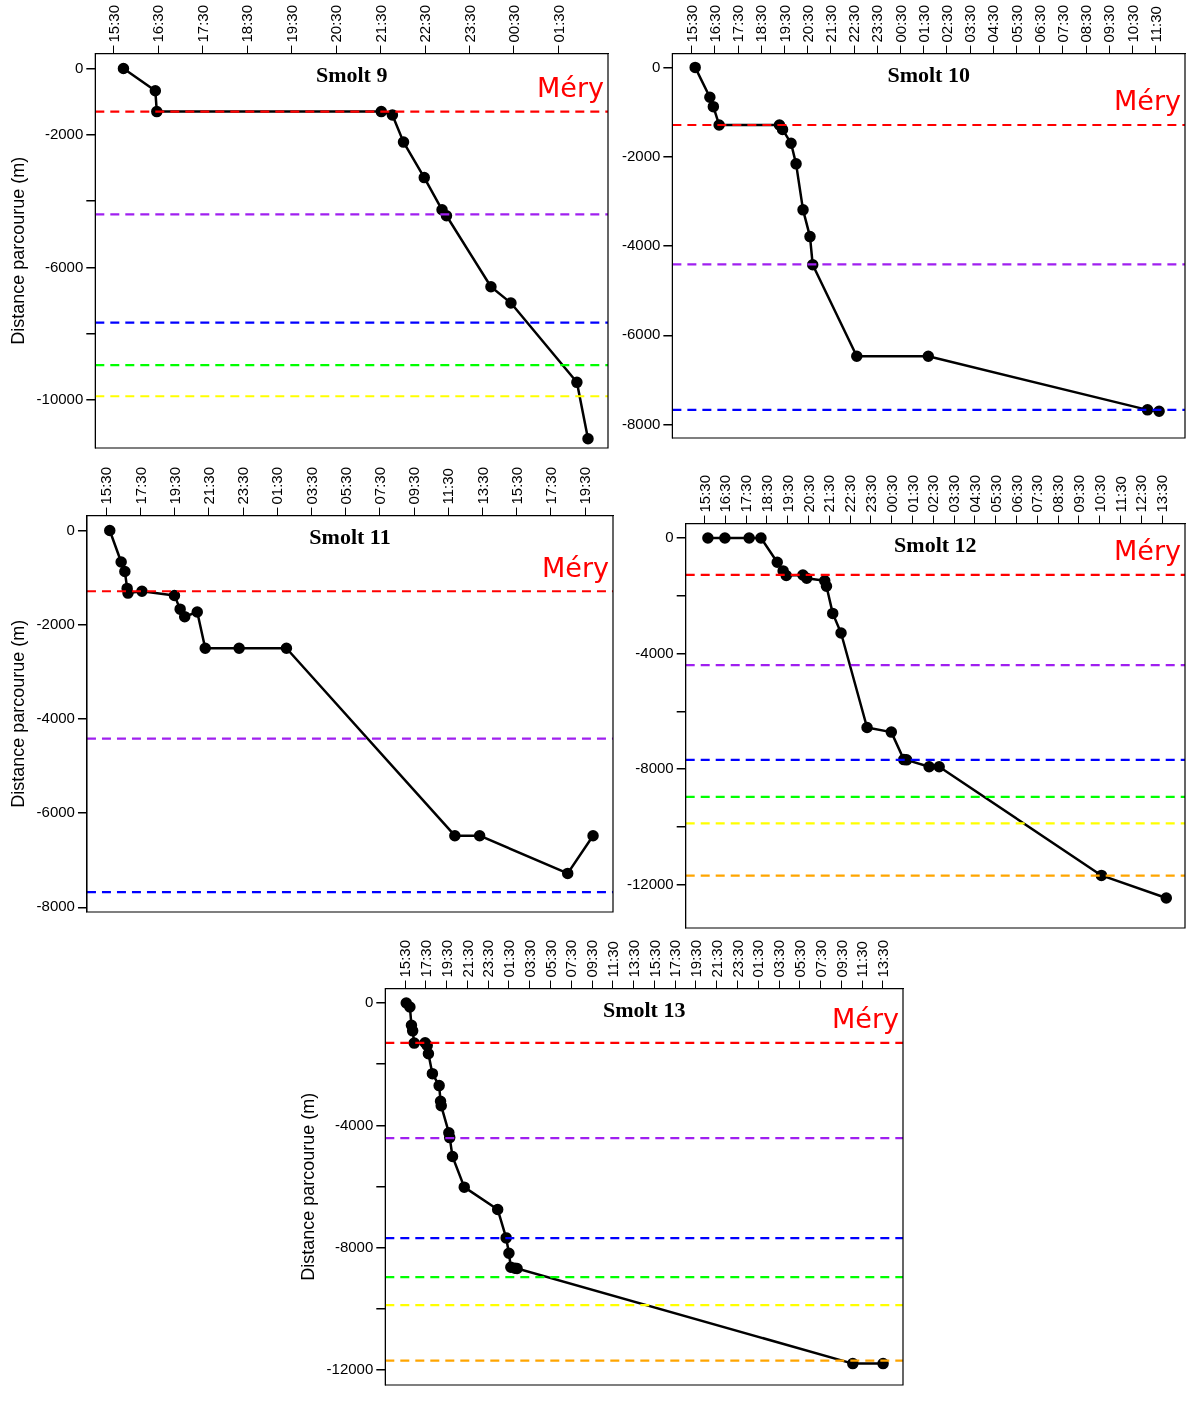 The height and width of the screenshot is (1403, 1192). Describe the element at coordinates (928, 75) in the screenshot. I see `chart-title: Smolt 10` at that location.